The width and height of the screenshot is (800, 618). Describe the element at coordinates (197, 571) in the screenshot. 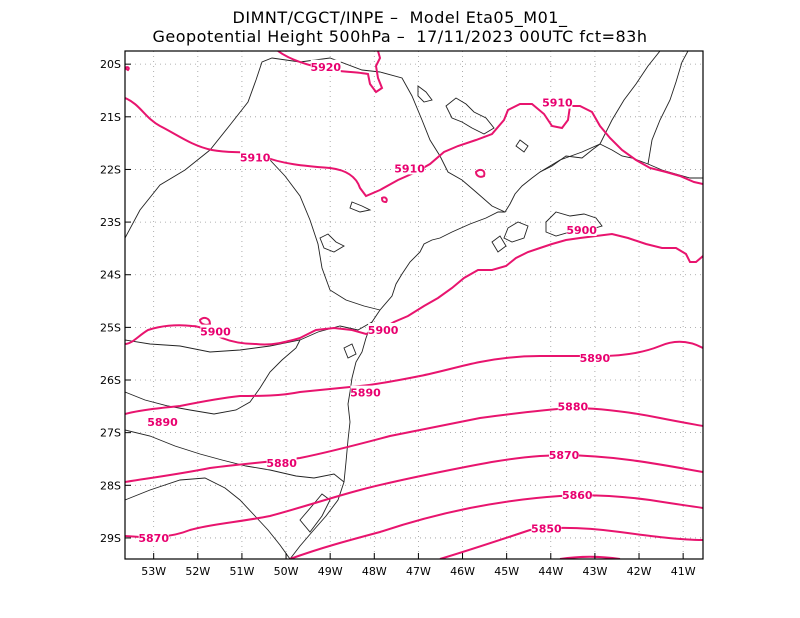

I see `lon-tick-label: 52W` at that location.